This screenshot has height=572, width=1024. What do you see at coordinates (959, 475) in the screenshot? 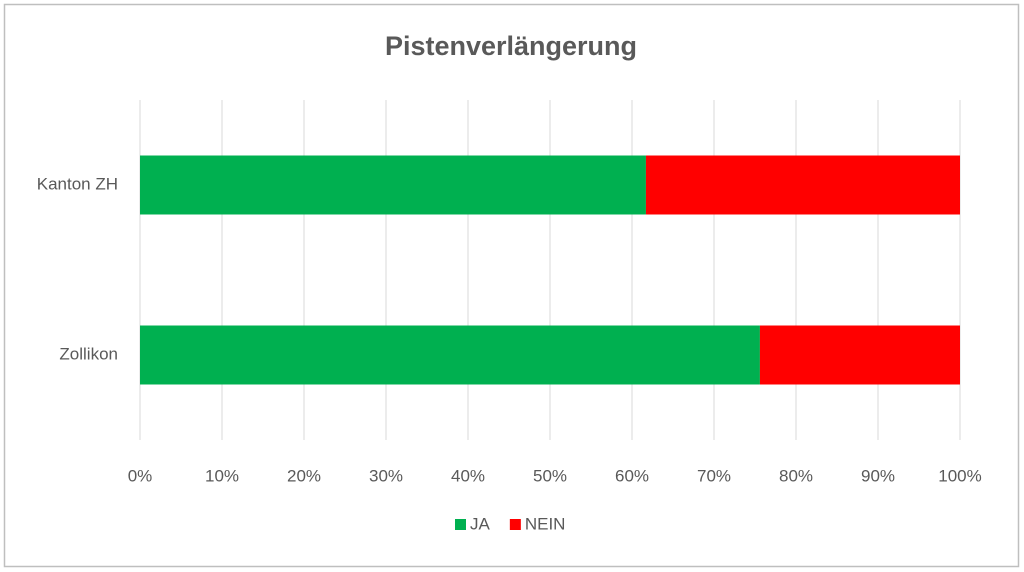
I see `x-tick-label: 100%` at bounding box center [959, 475].